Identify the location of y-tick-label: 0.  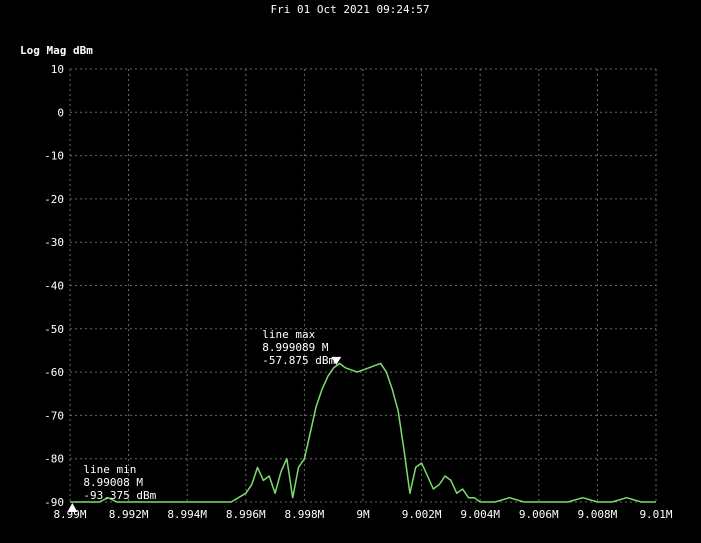
(60, 112).